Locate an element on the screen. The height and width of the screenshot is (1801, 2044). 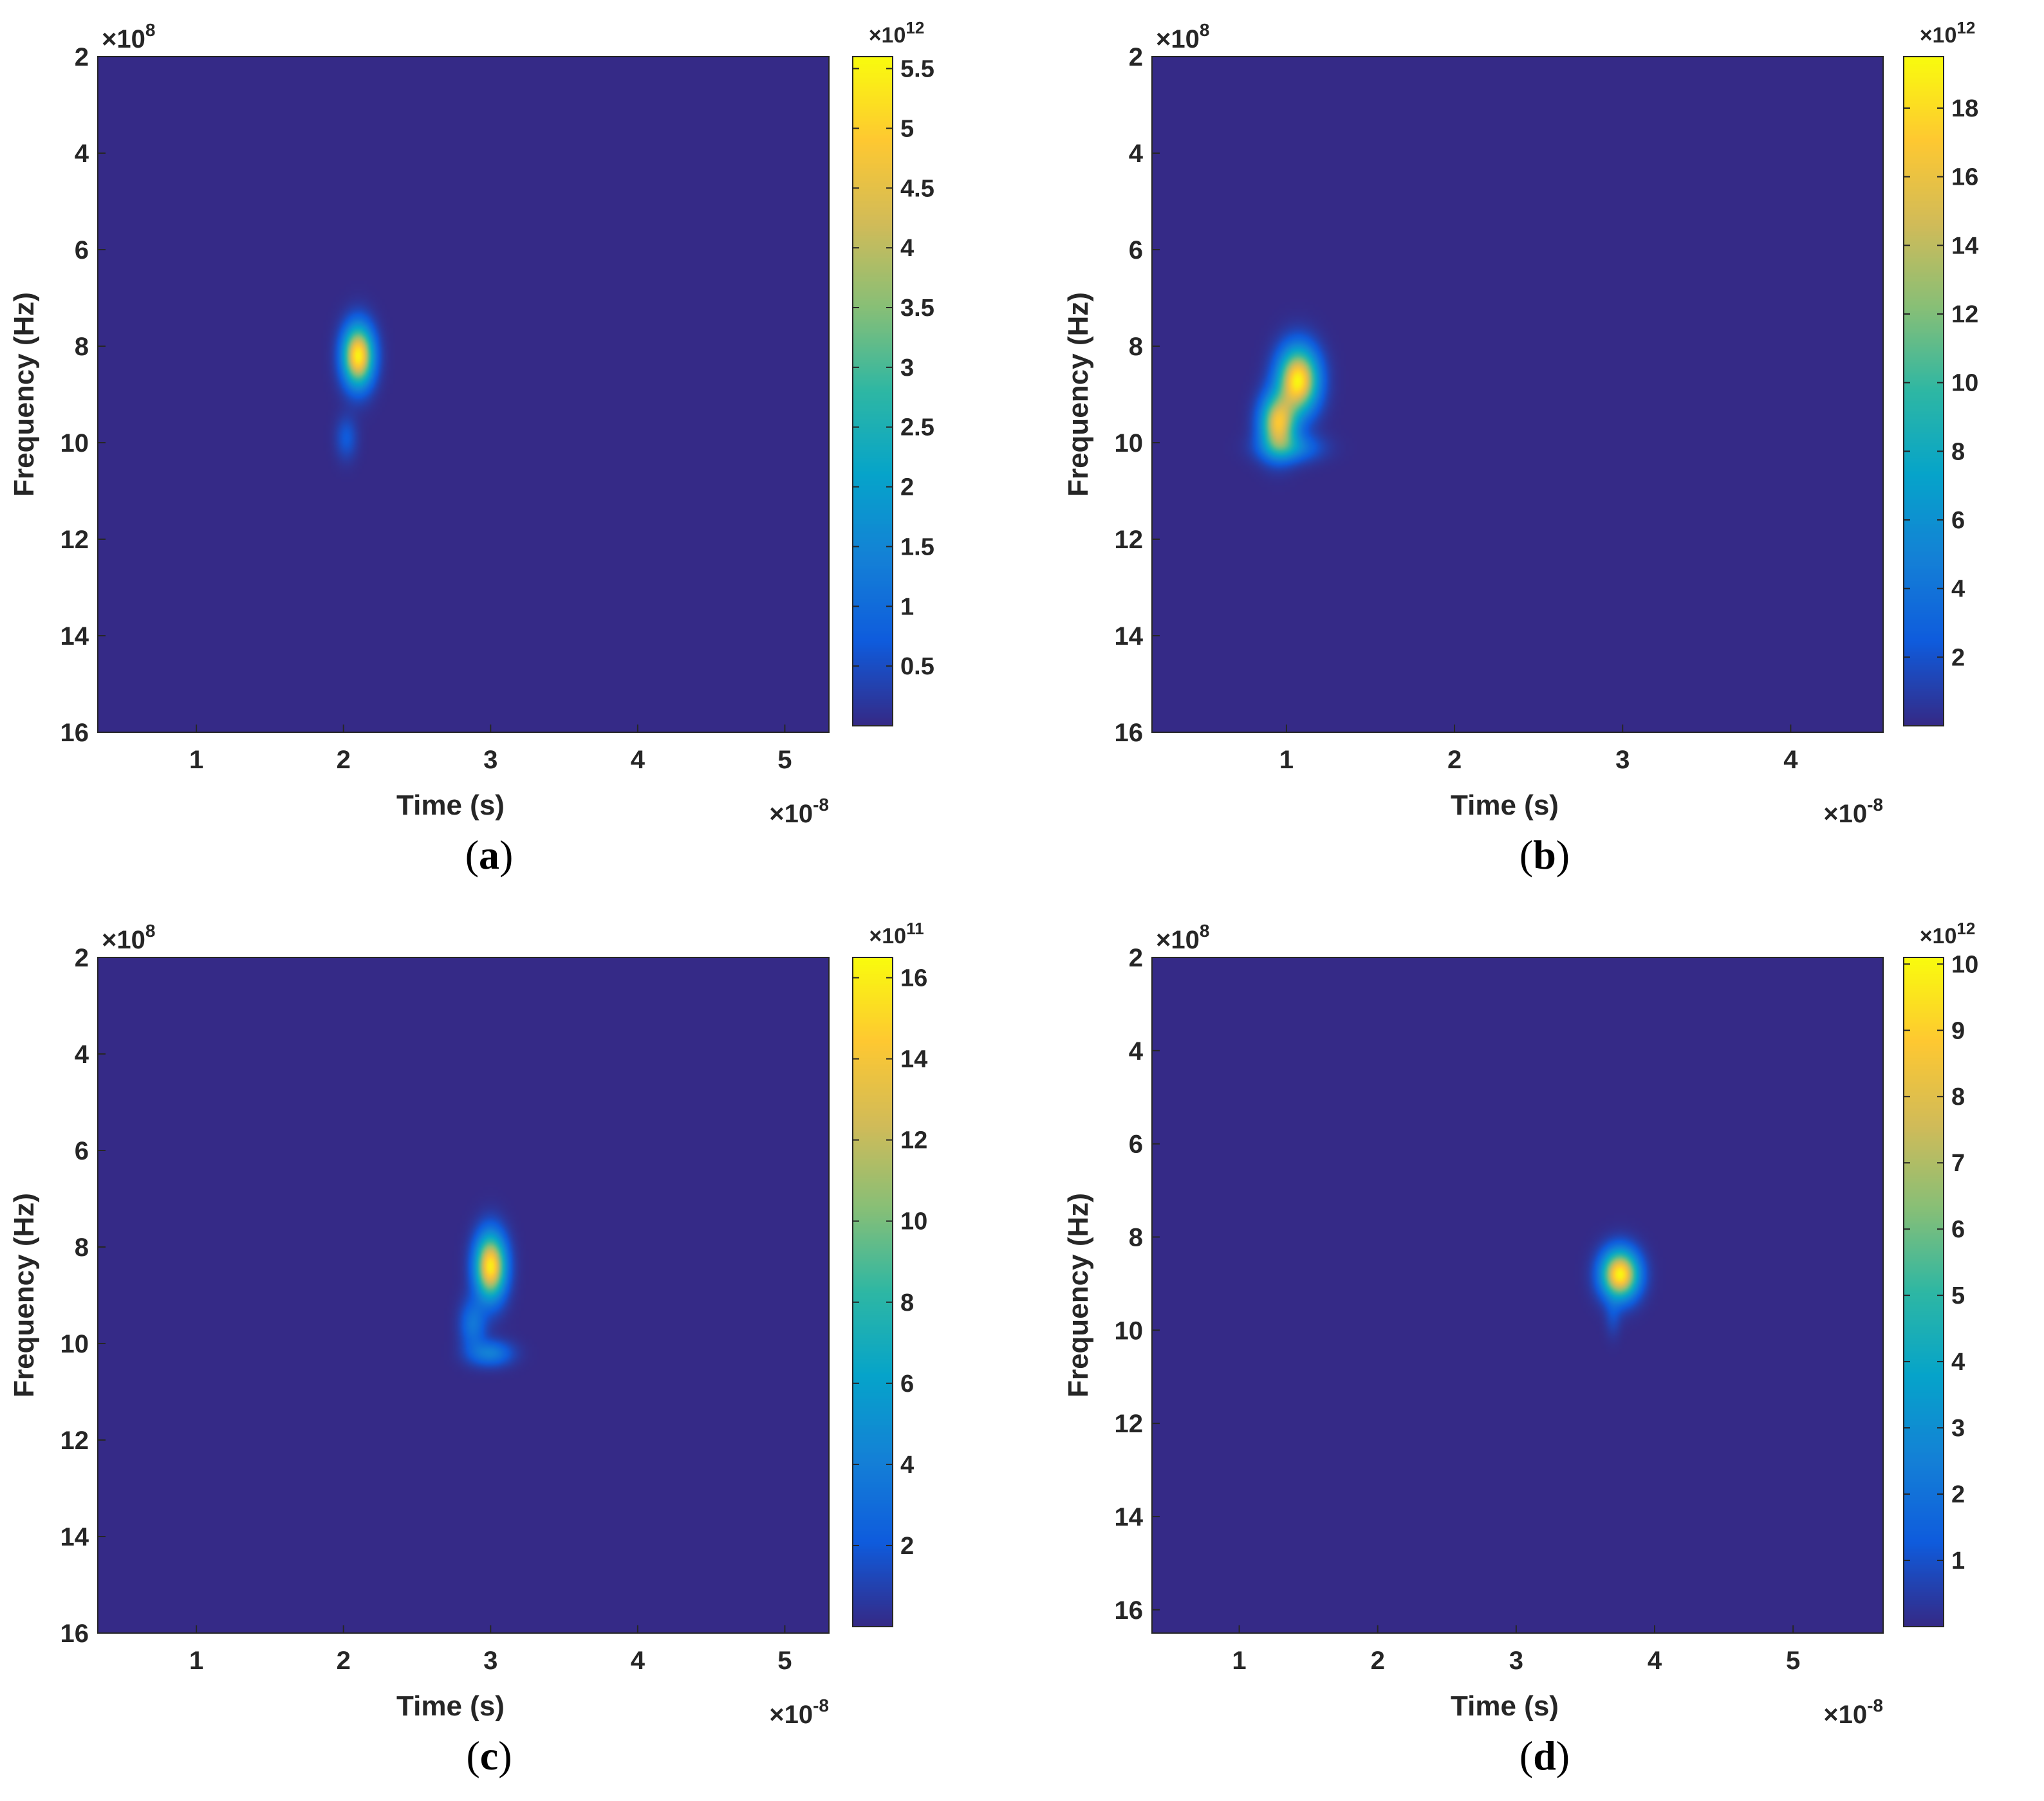
colorbar: 2 4 6 8 10 12 14 16 ×1011 is located at coordinates (890, 1273).